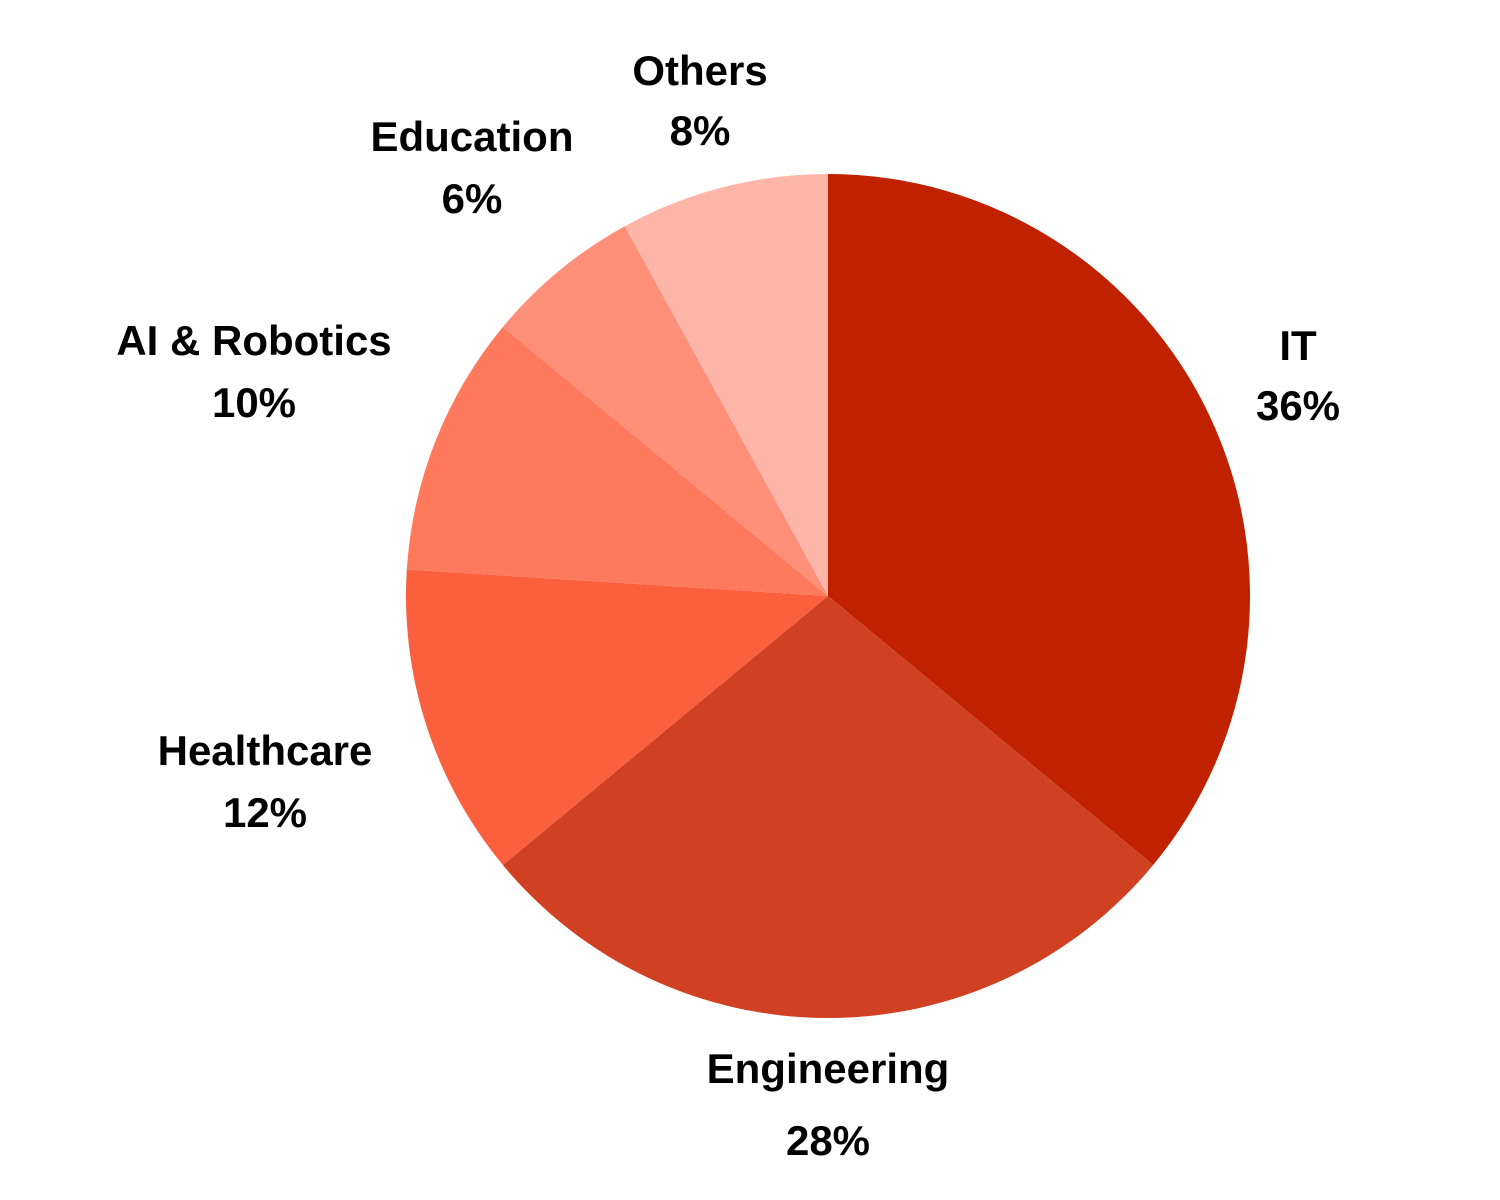 This screenshot has width=1500, height=1200. I want to click on pie-slice-education, so click(665, 411).